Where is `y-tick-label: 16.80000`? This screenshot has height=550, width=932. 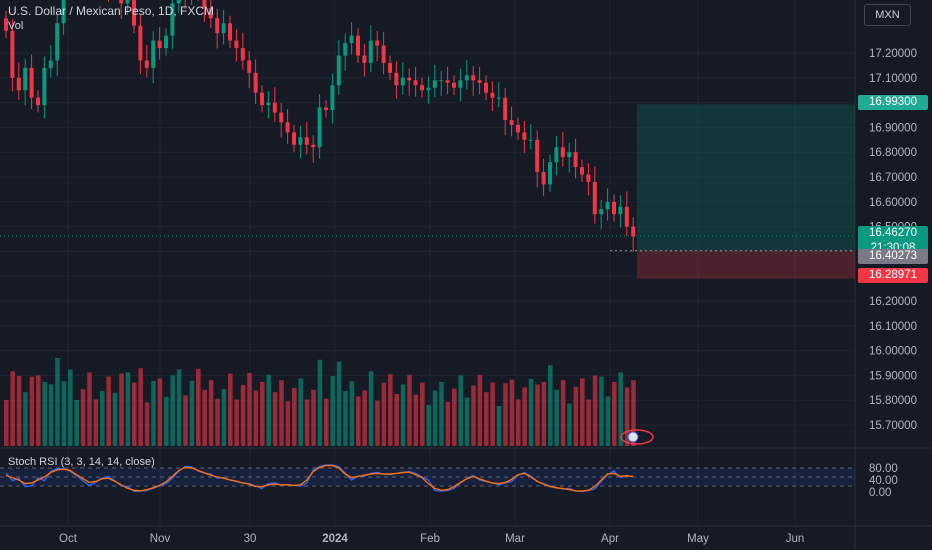
y-tick-label: 16.80000 is located at coordinates (893, 153).